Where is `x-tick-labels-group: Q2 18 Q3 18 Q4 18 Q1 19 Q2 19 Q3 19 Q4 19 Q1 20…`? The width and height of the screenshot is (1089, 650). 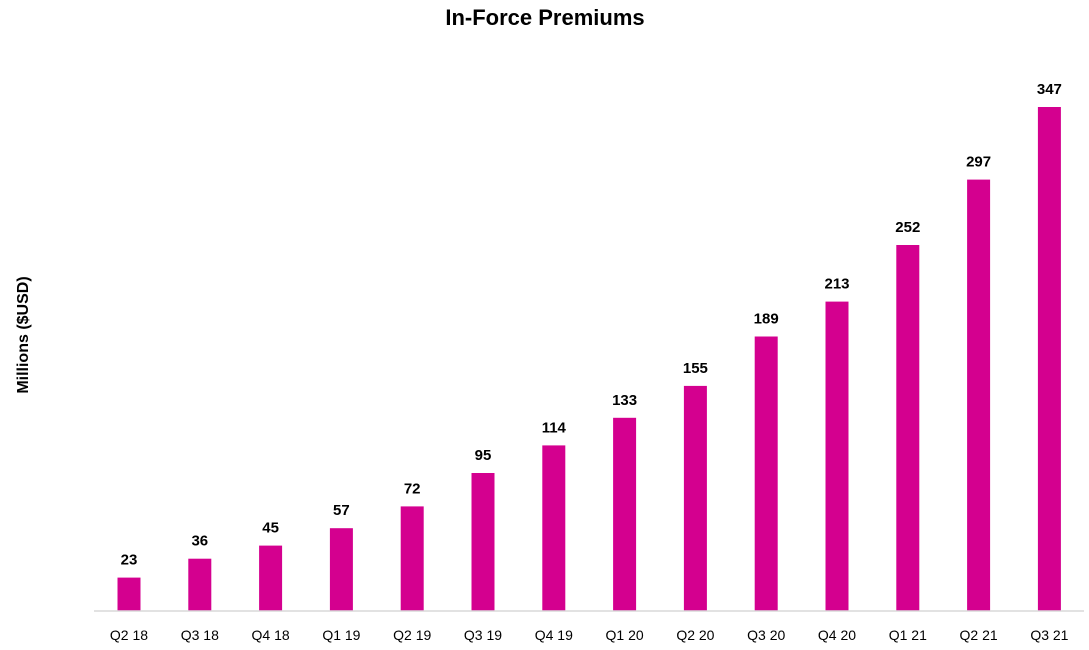 x-tick-labels-group: Q2 18 Q3 18 Q4 18 Q1 19 Q2 19 Q3 19 Q4 19 Q1 20… is located at coordinates (589, 635).